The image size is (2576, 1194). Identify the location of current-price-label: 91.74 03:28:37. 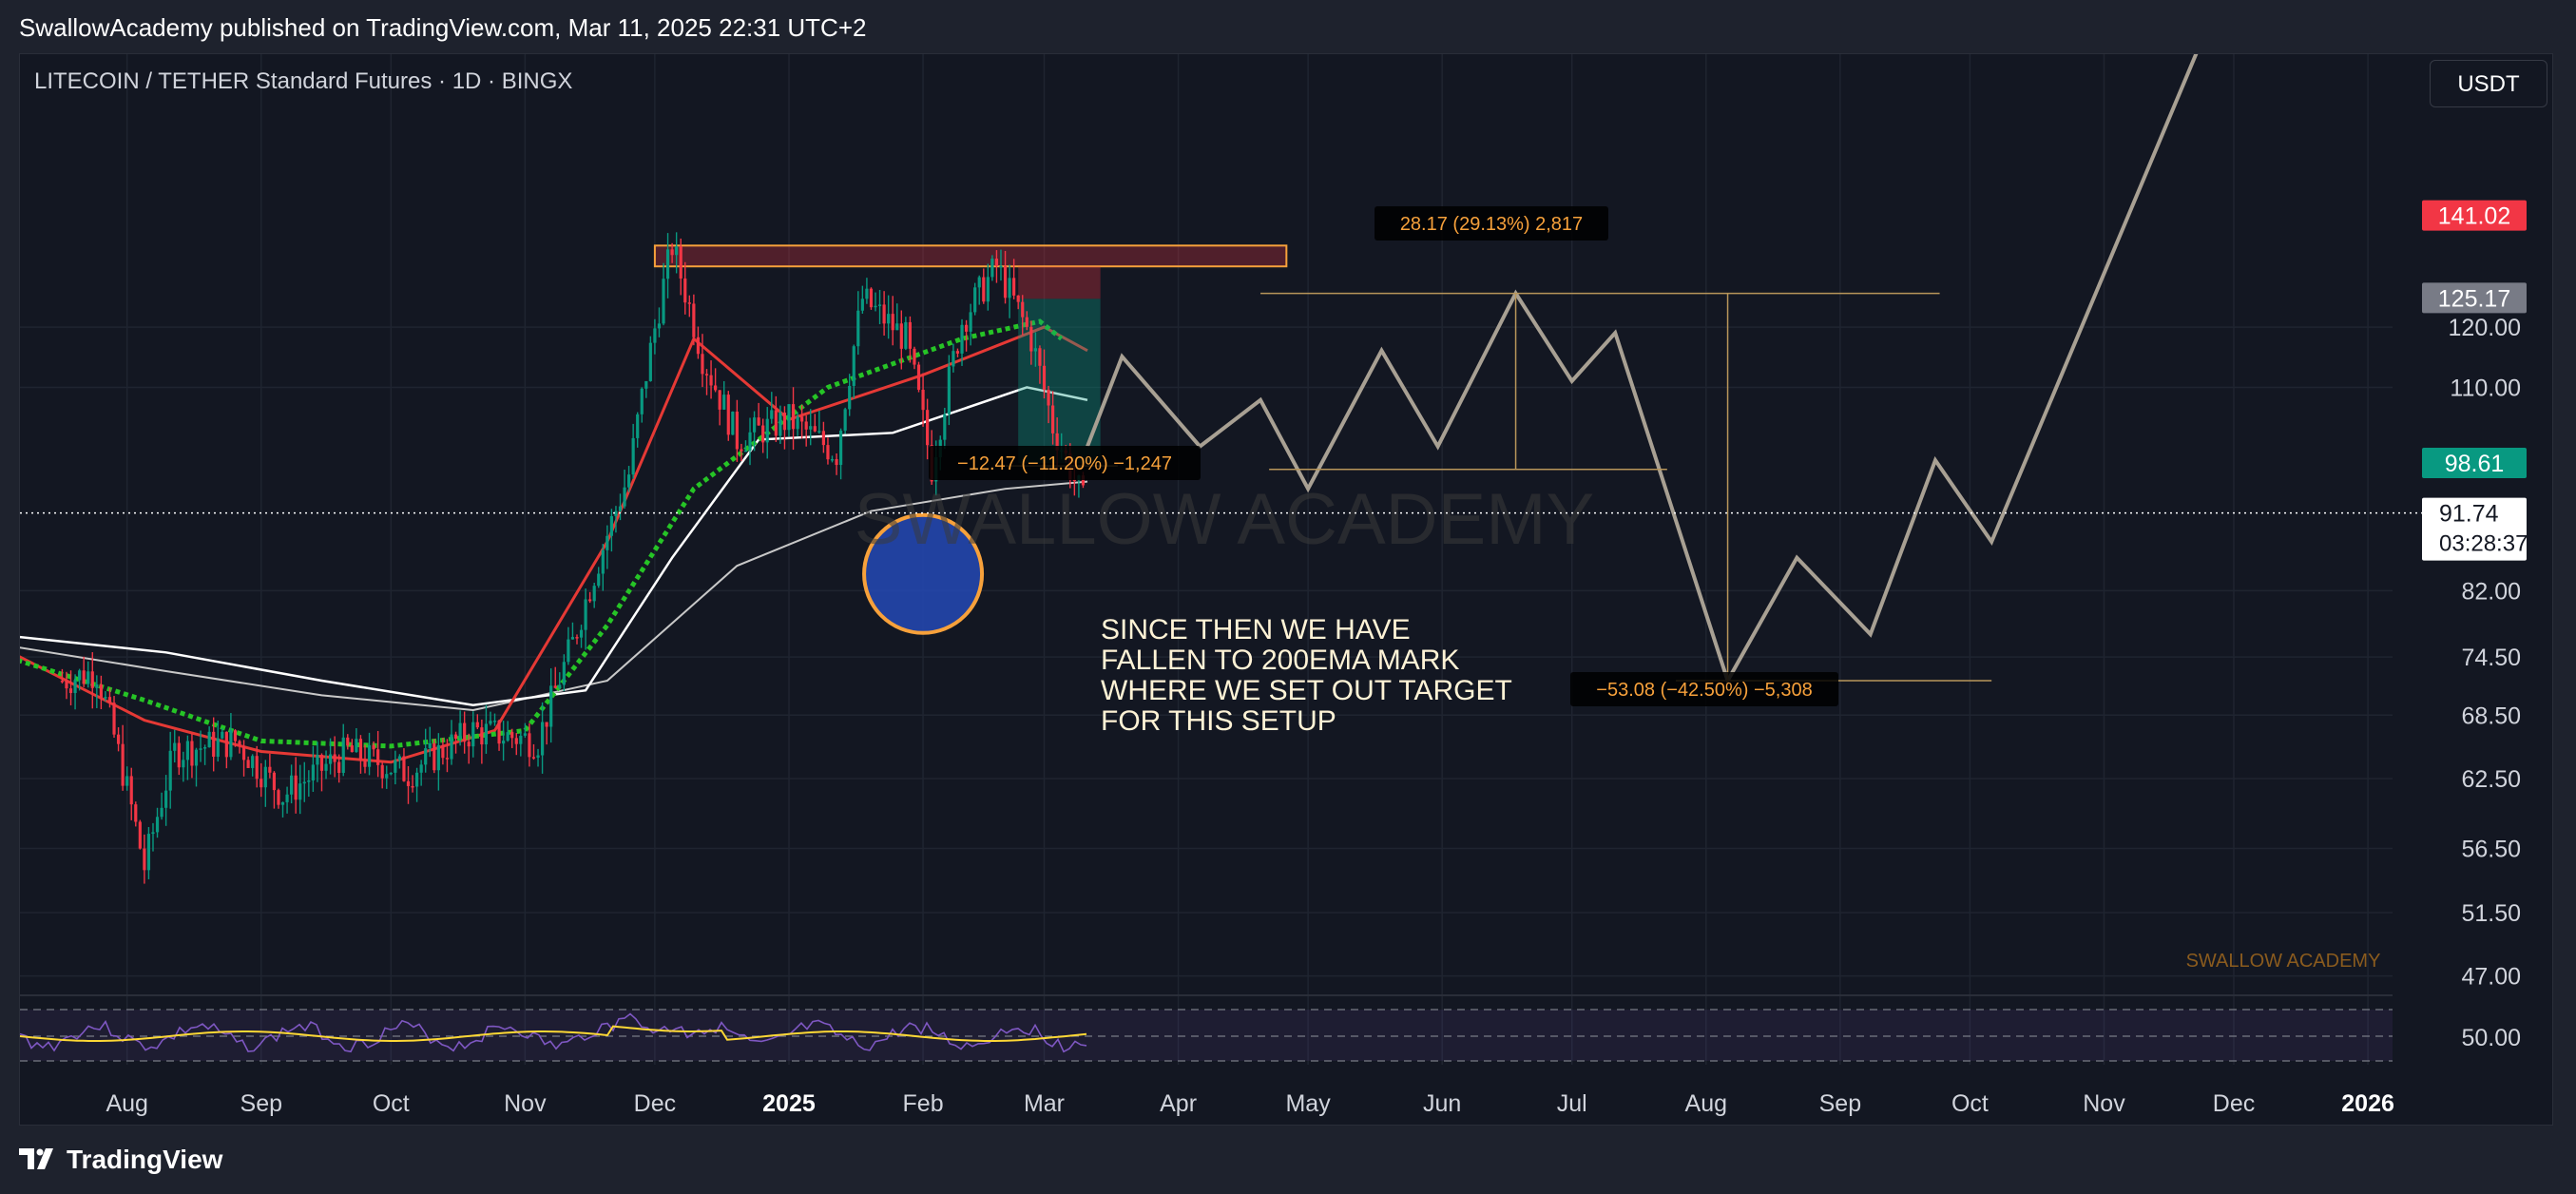
(2475, 529).